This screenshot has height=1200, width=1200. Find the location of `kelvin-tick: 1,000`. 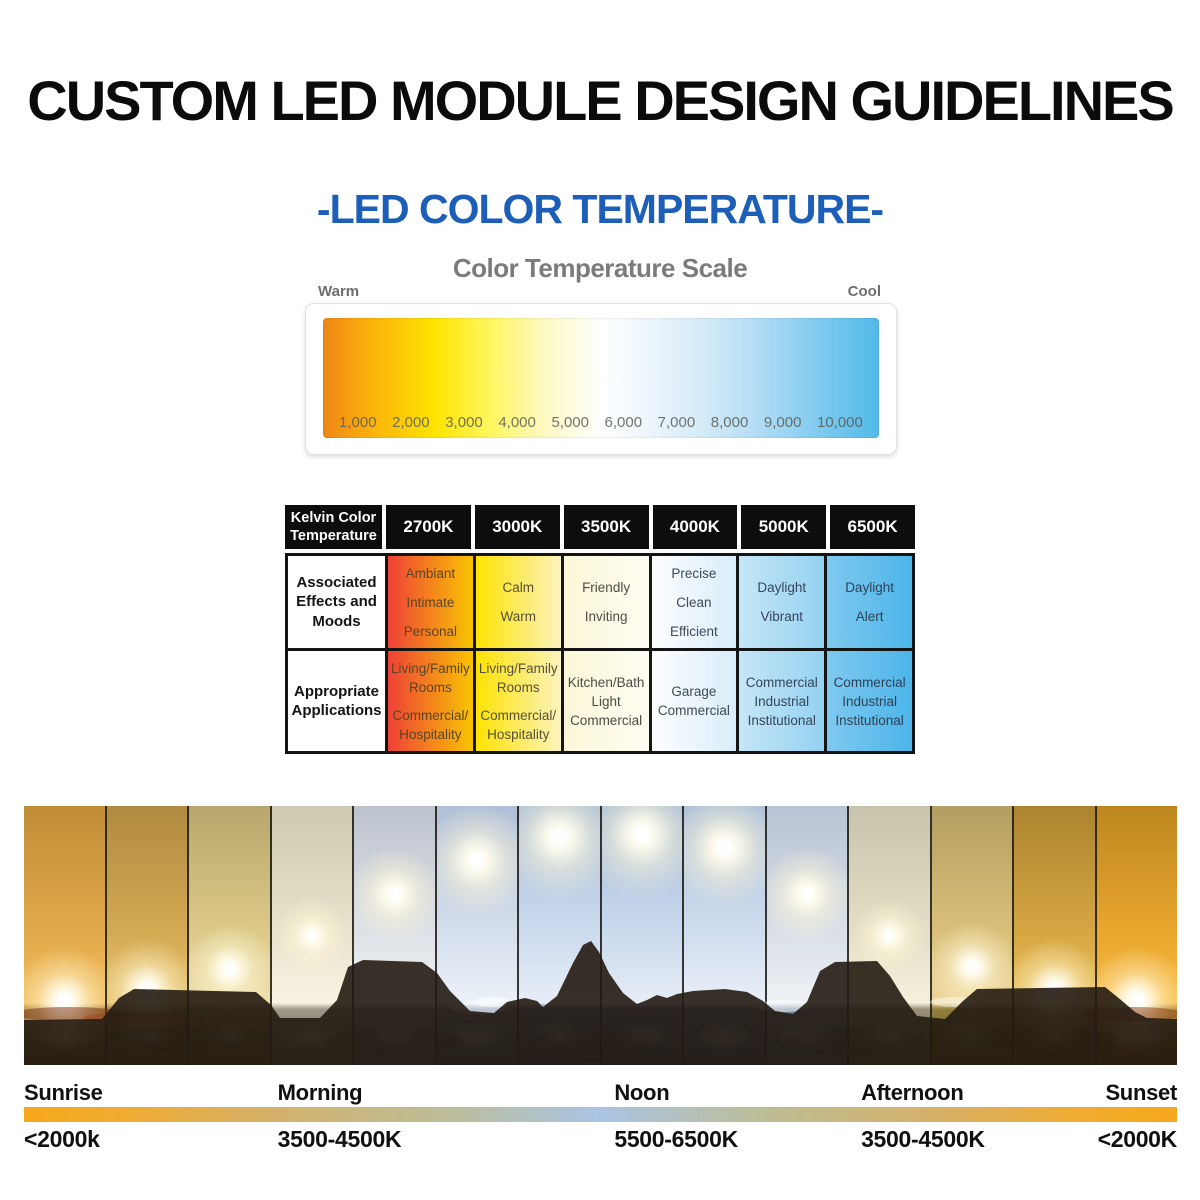

kelvin-tick: 1,000 is located at coordinates (358, 422).